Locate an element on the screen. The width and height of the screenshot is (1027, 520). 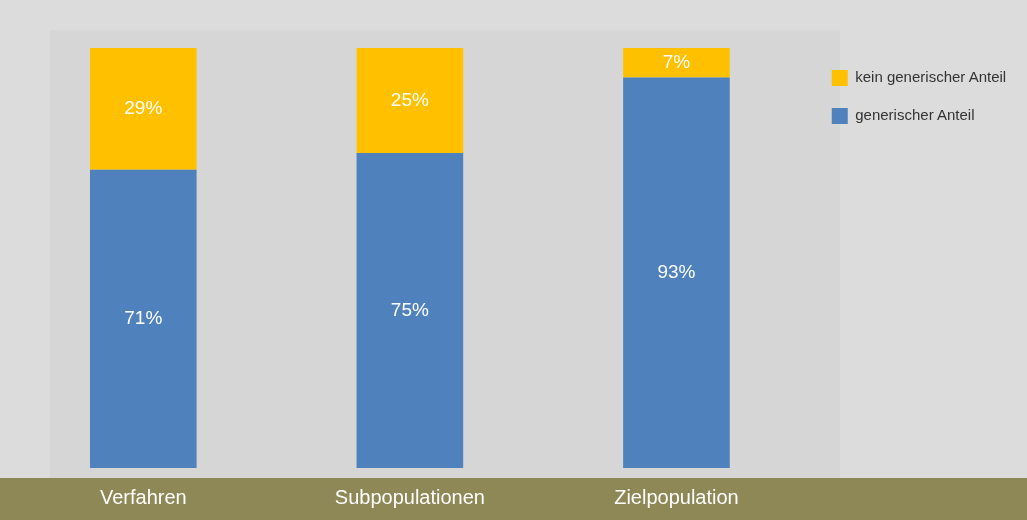
data-label: 25% is located at coordinates (409, 99).